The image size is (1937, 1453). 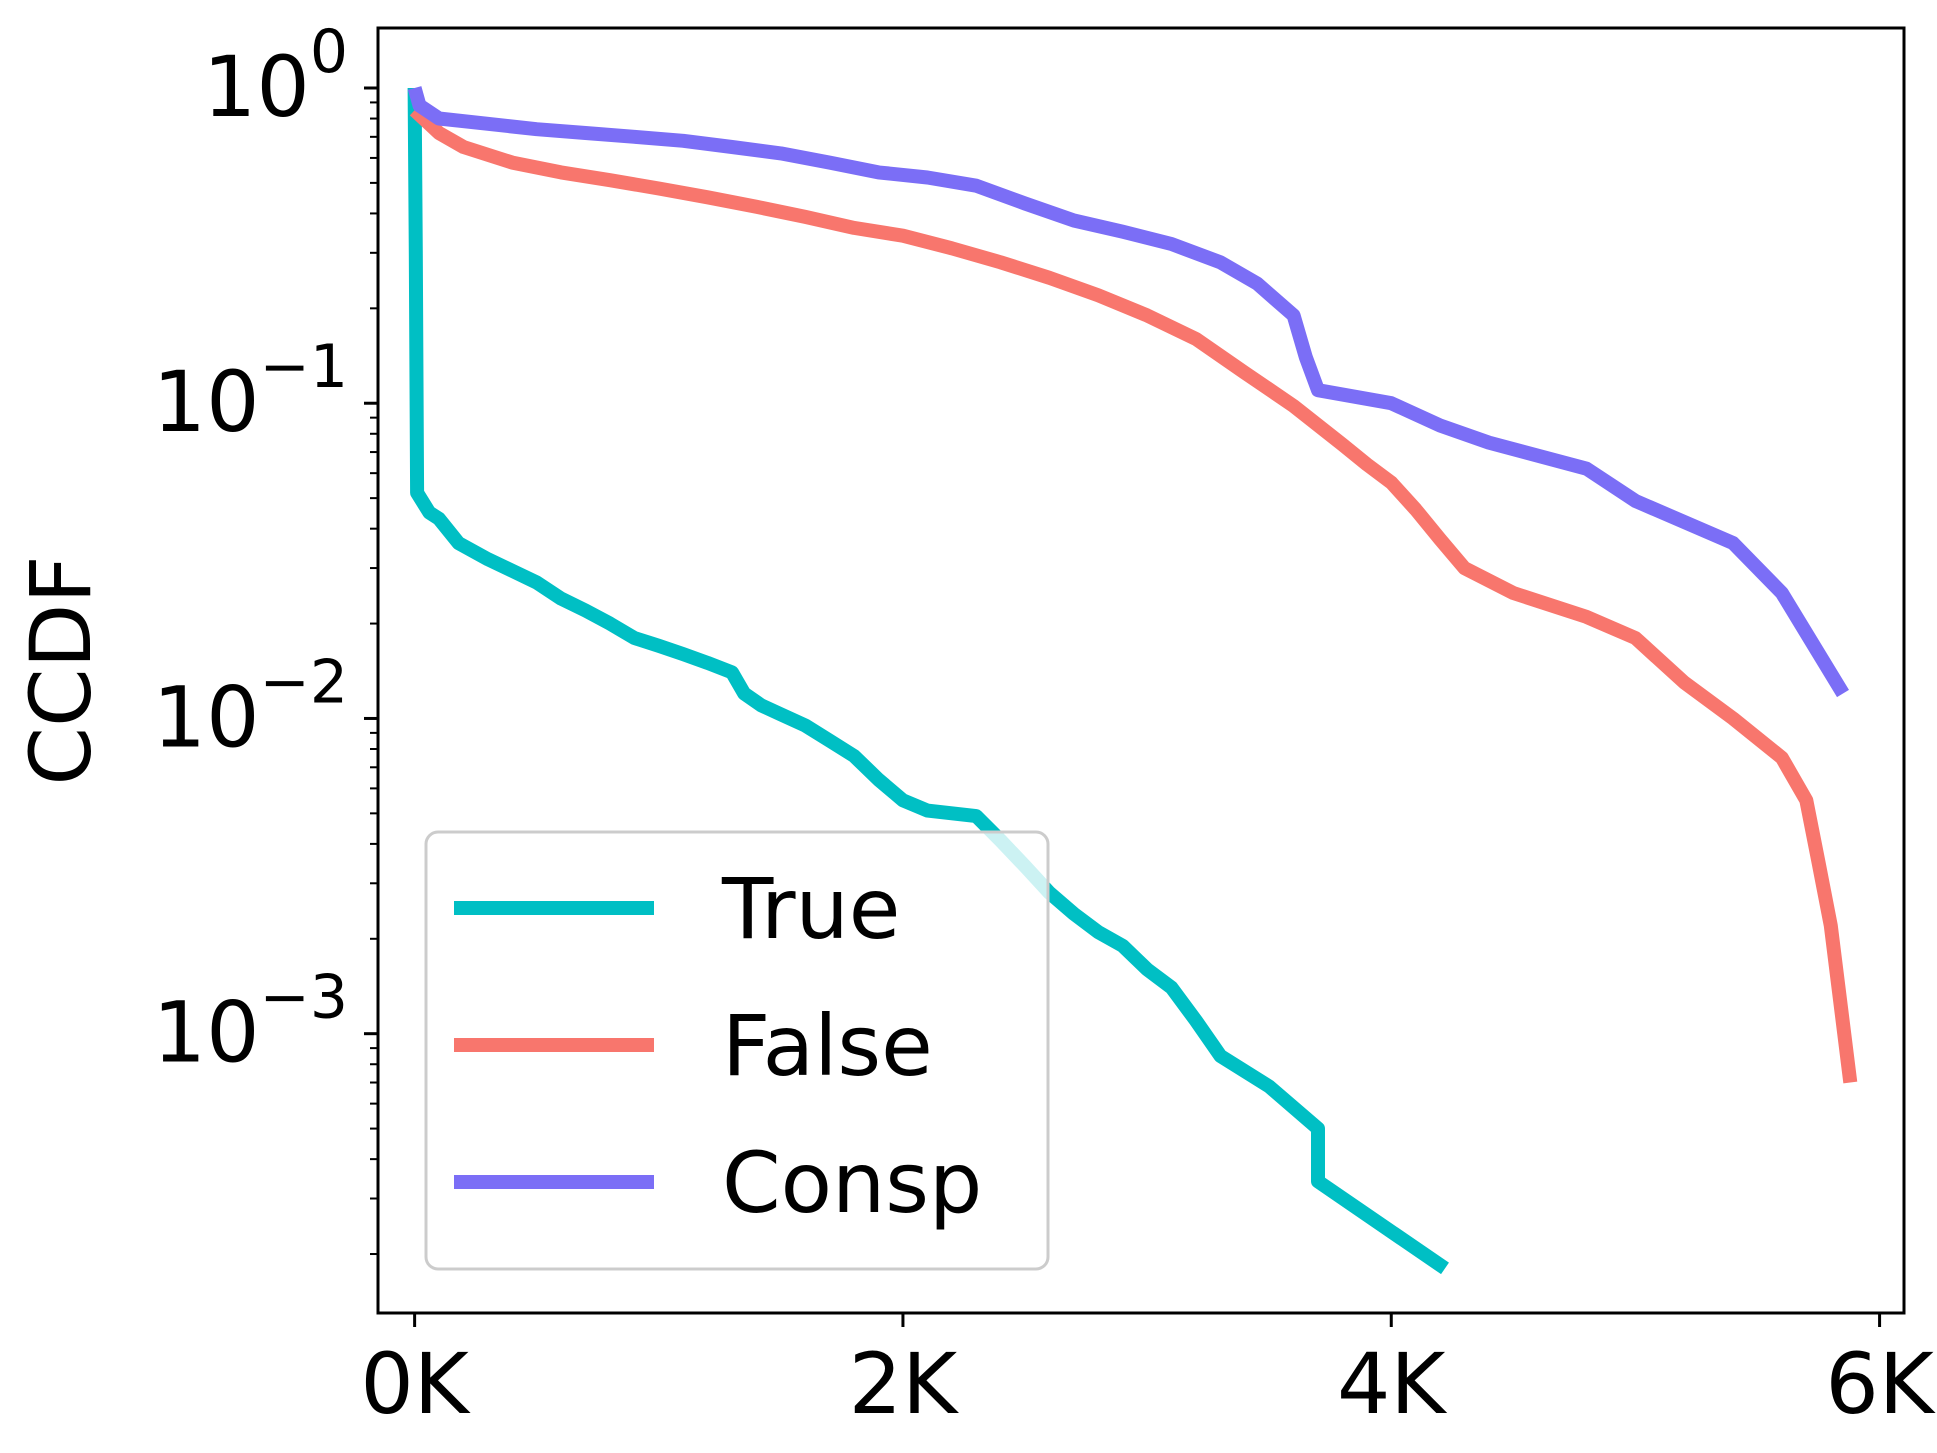 I want to click on x-tick-label: 6K, so click(x=1880, y=1384).